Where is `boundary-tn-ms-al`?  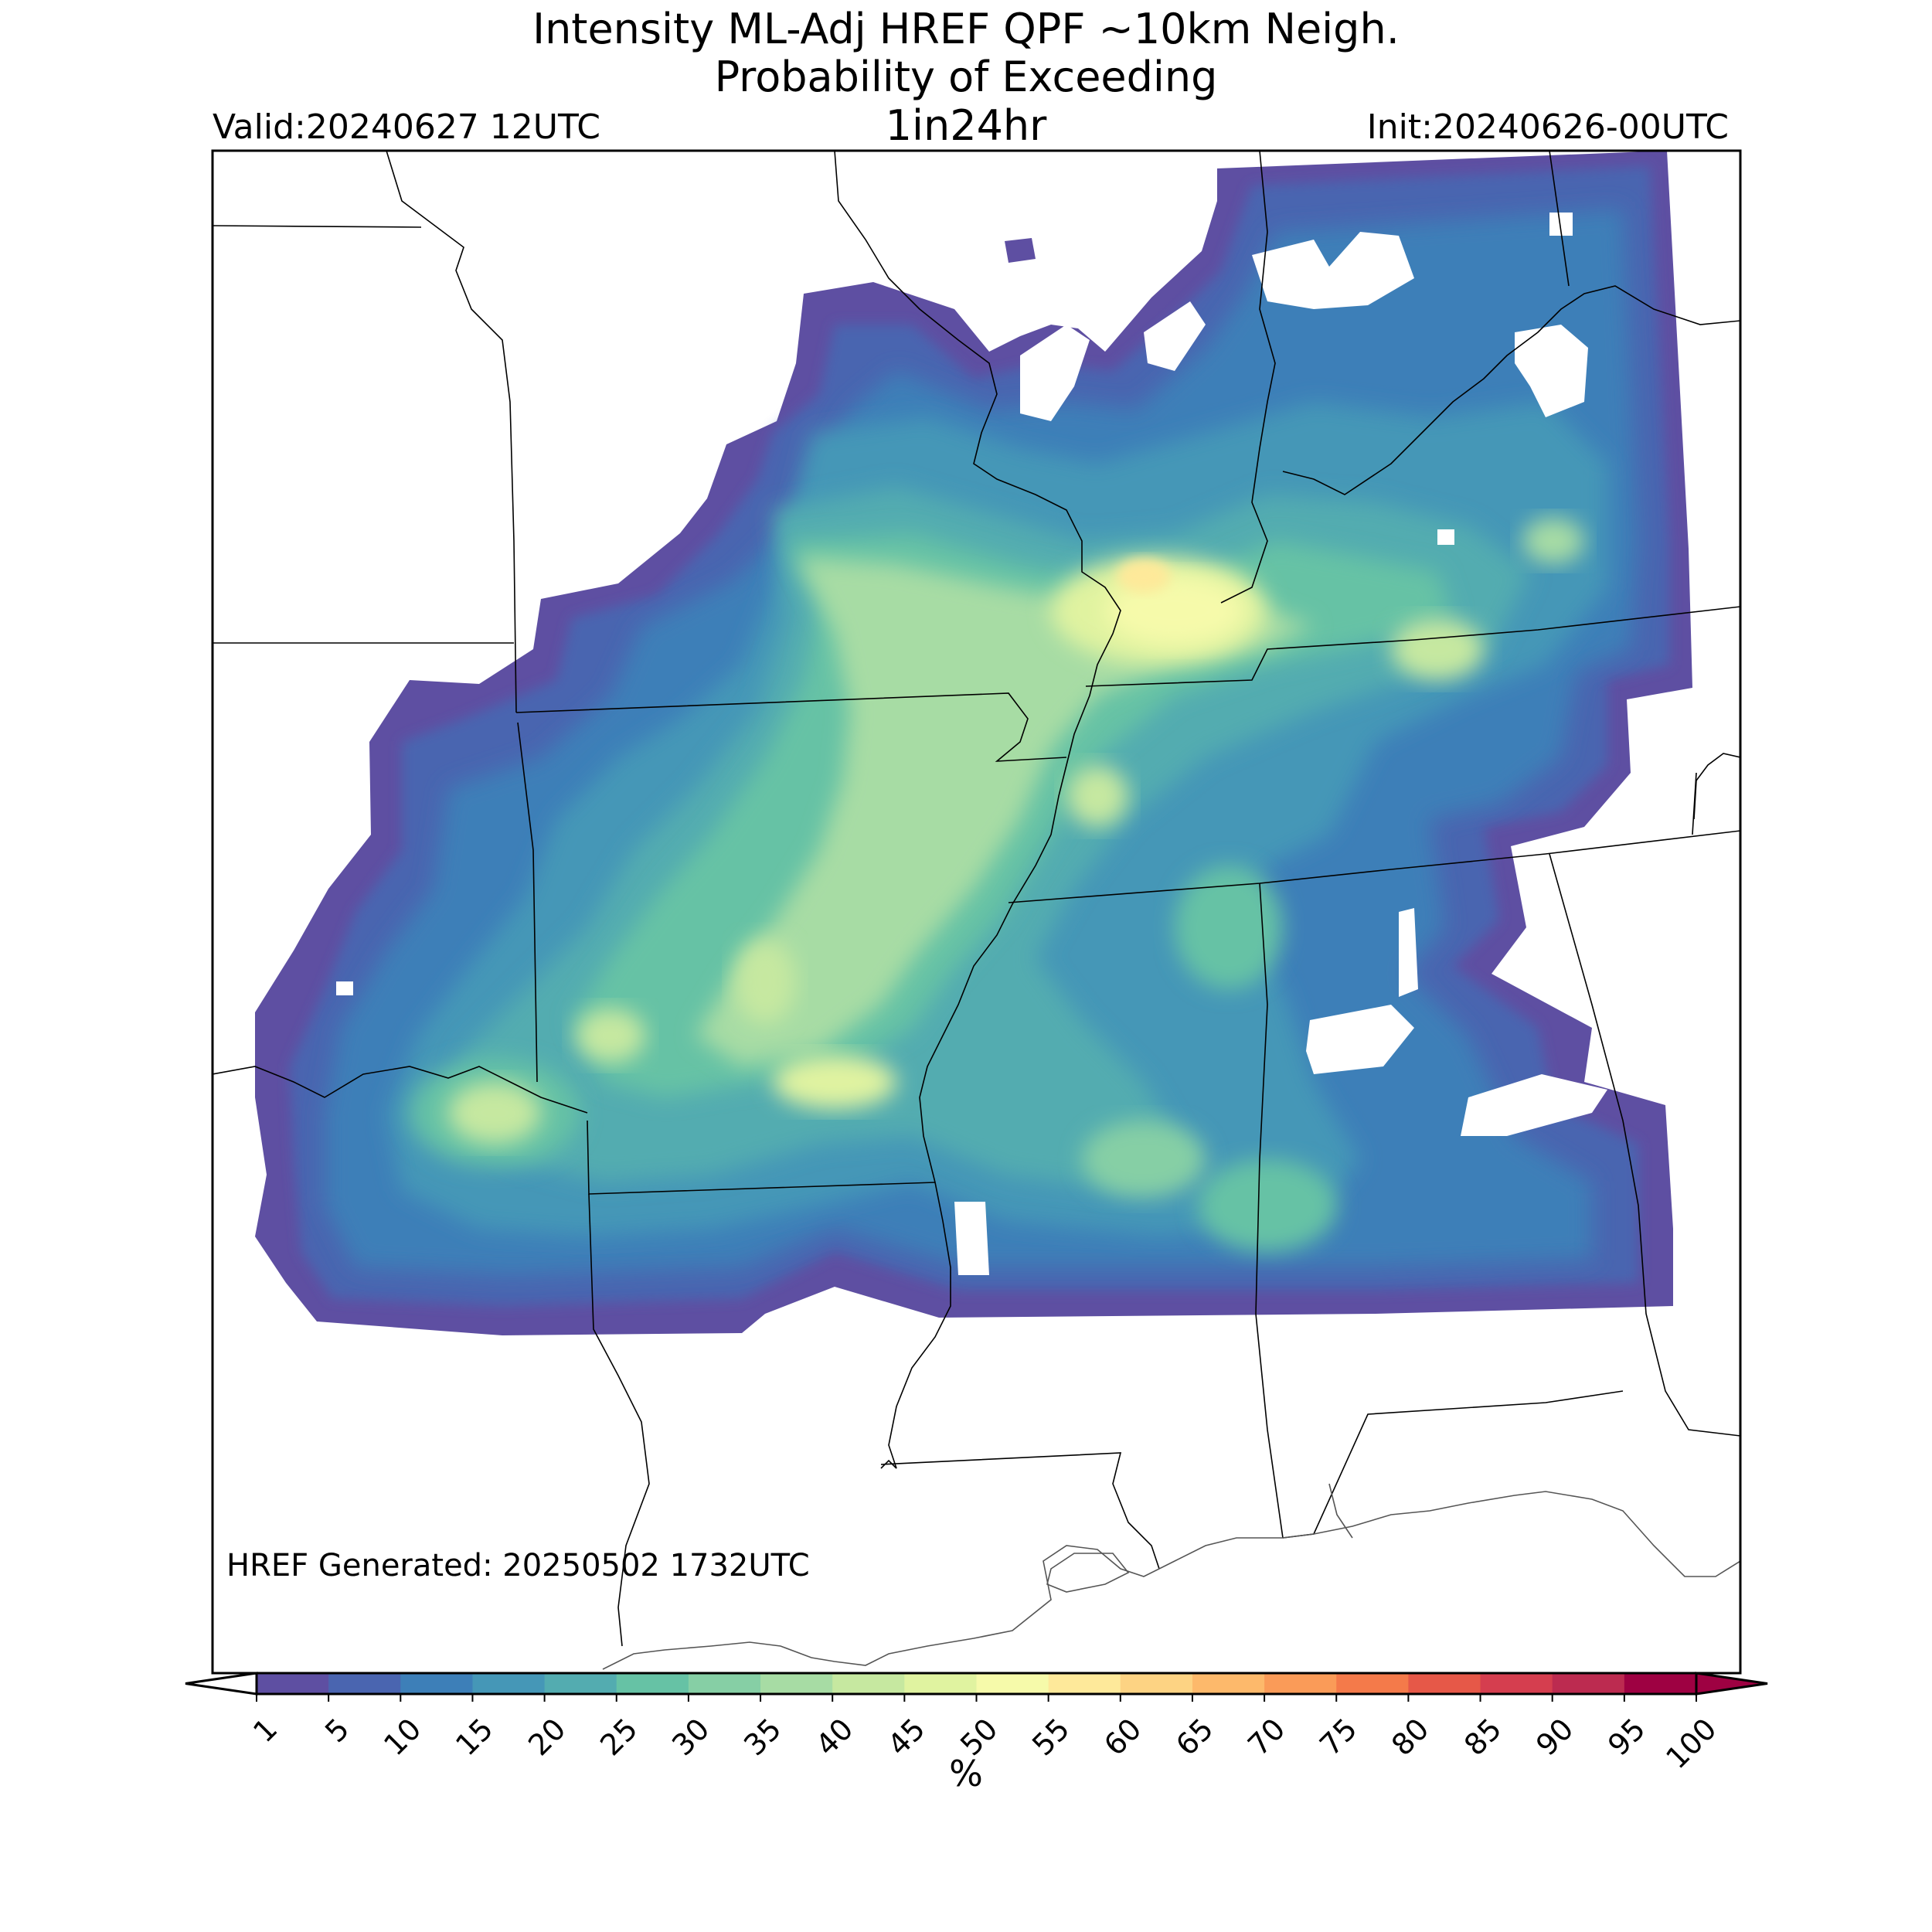
boundary-tn-ms-al is located at coordinates (1374, 866).